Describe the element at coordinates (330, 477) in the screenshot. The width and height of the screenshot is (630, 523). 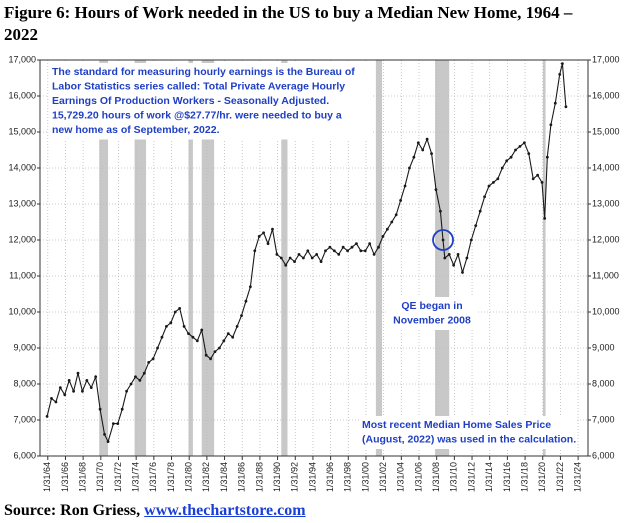
I see `x-tick-label: 1/31/96` at that location.